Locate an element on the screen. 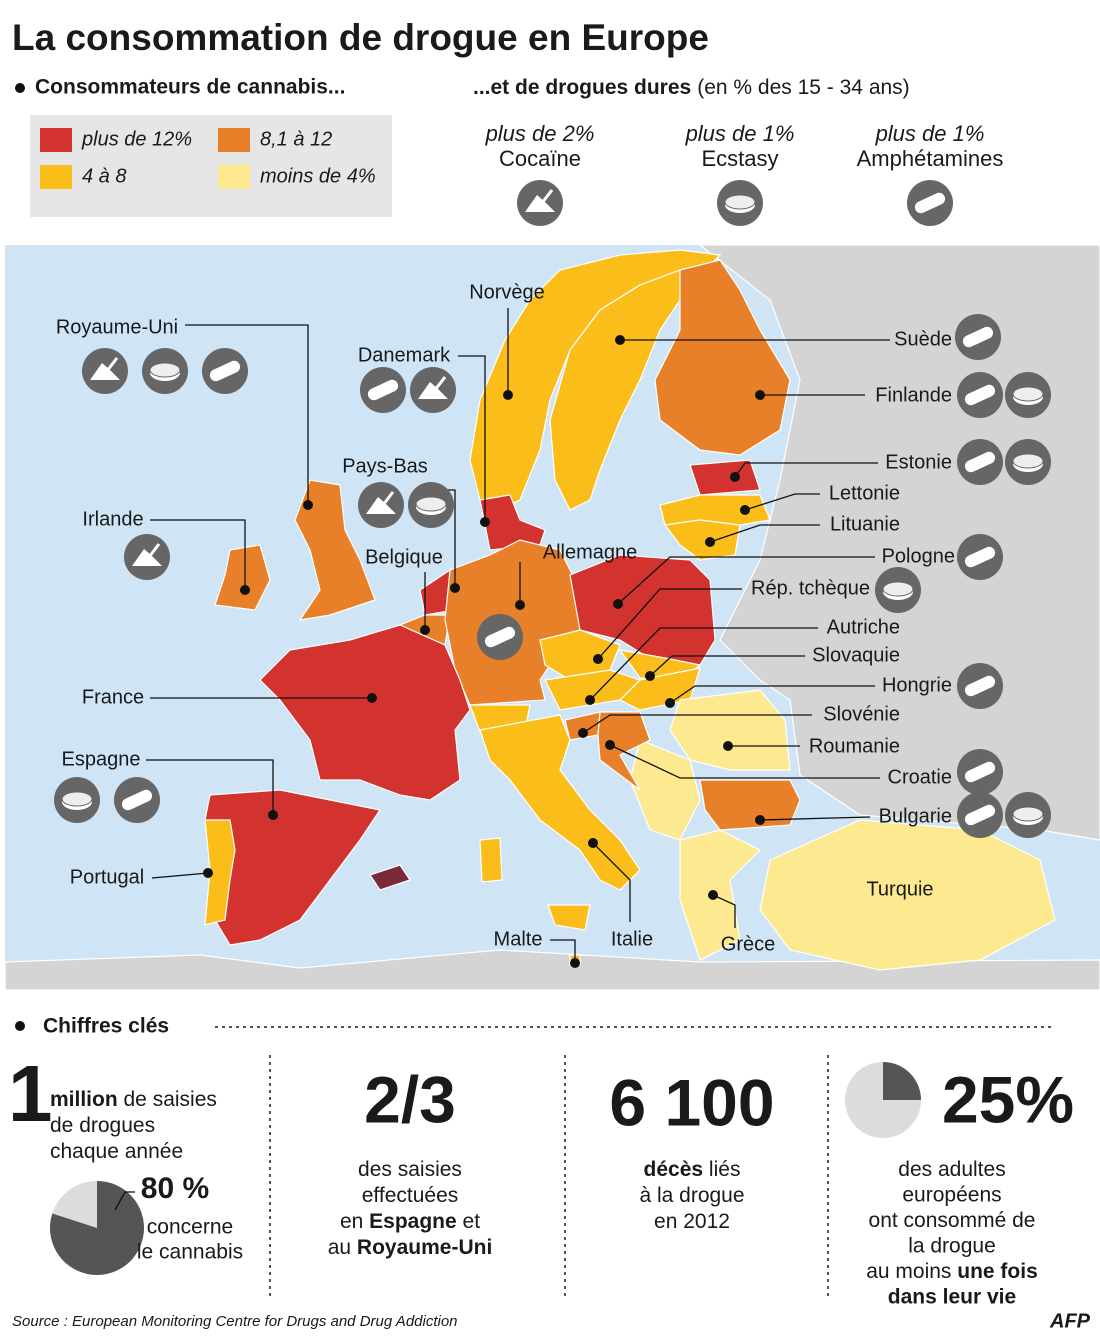 The width and height of the screenshot is (1100, 1344). country-label: Croatie is located at coordinates (920, 777).